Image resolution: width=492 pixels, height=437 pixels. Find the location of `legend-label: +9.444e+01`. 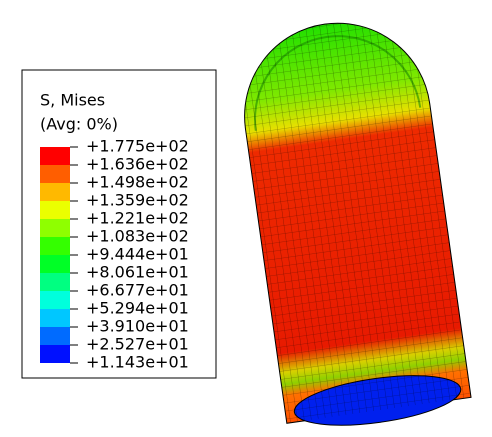

legend-label: +9.444e+01 is located at coordinates (137, 254).